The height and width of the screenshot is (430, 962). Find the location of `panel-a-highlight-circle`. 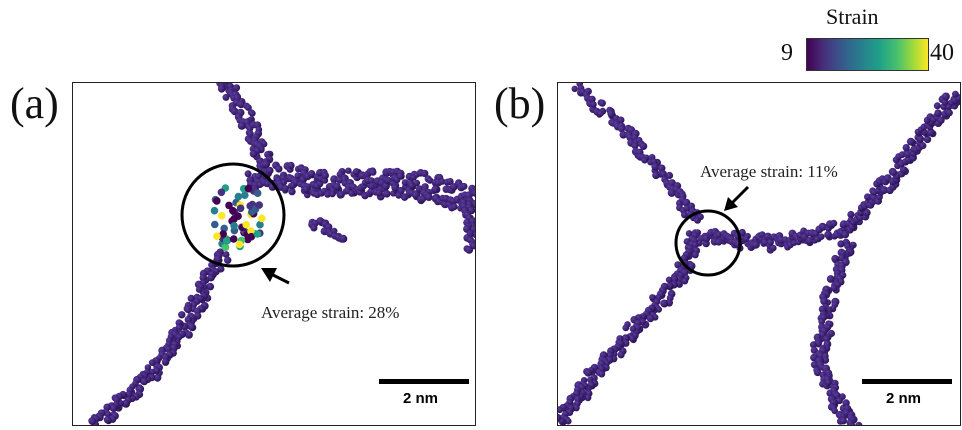

panel-a-highlight-circle is located at coordinates (233, 215).